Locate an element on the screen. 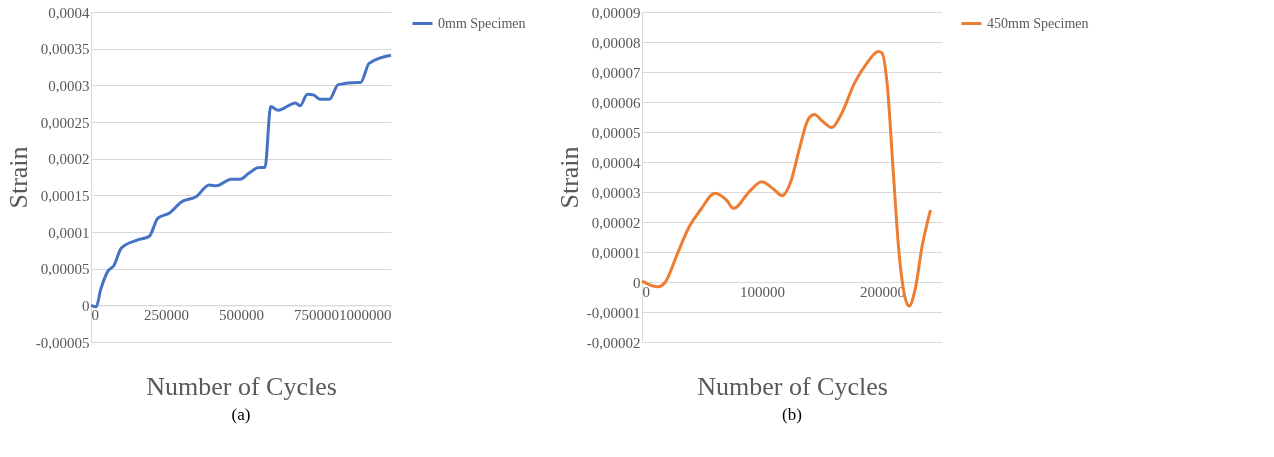 The image size is (1274, 457). y-tick-label: 0,00001 is located at coordinates (616, 252).